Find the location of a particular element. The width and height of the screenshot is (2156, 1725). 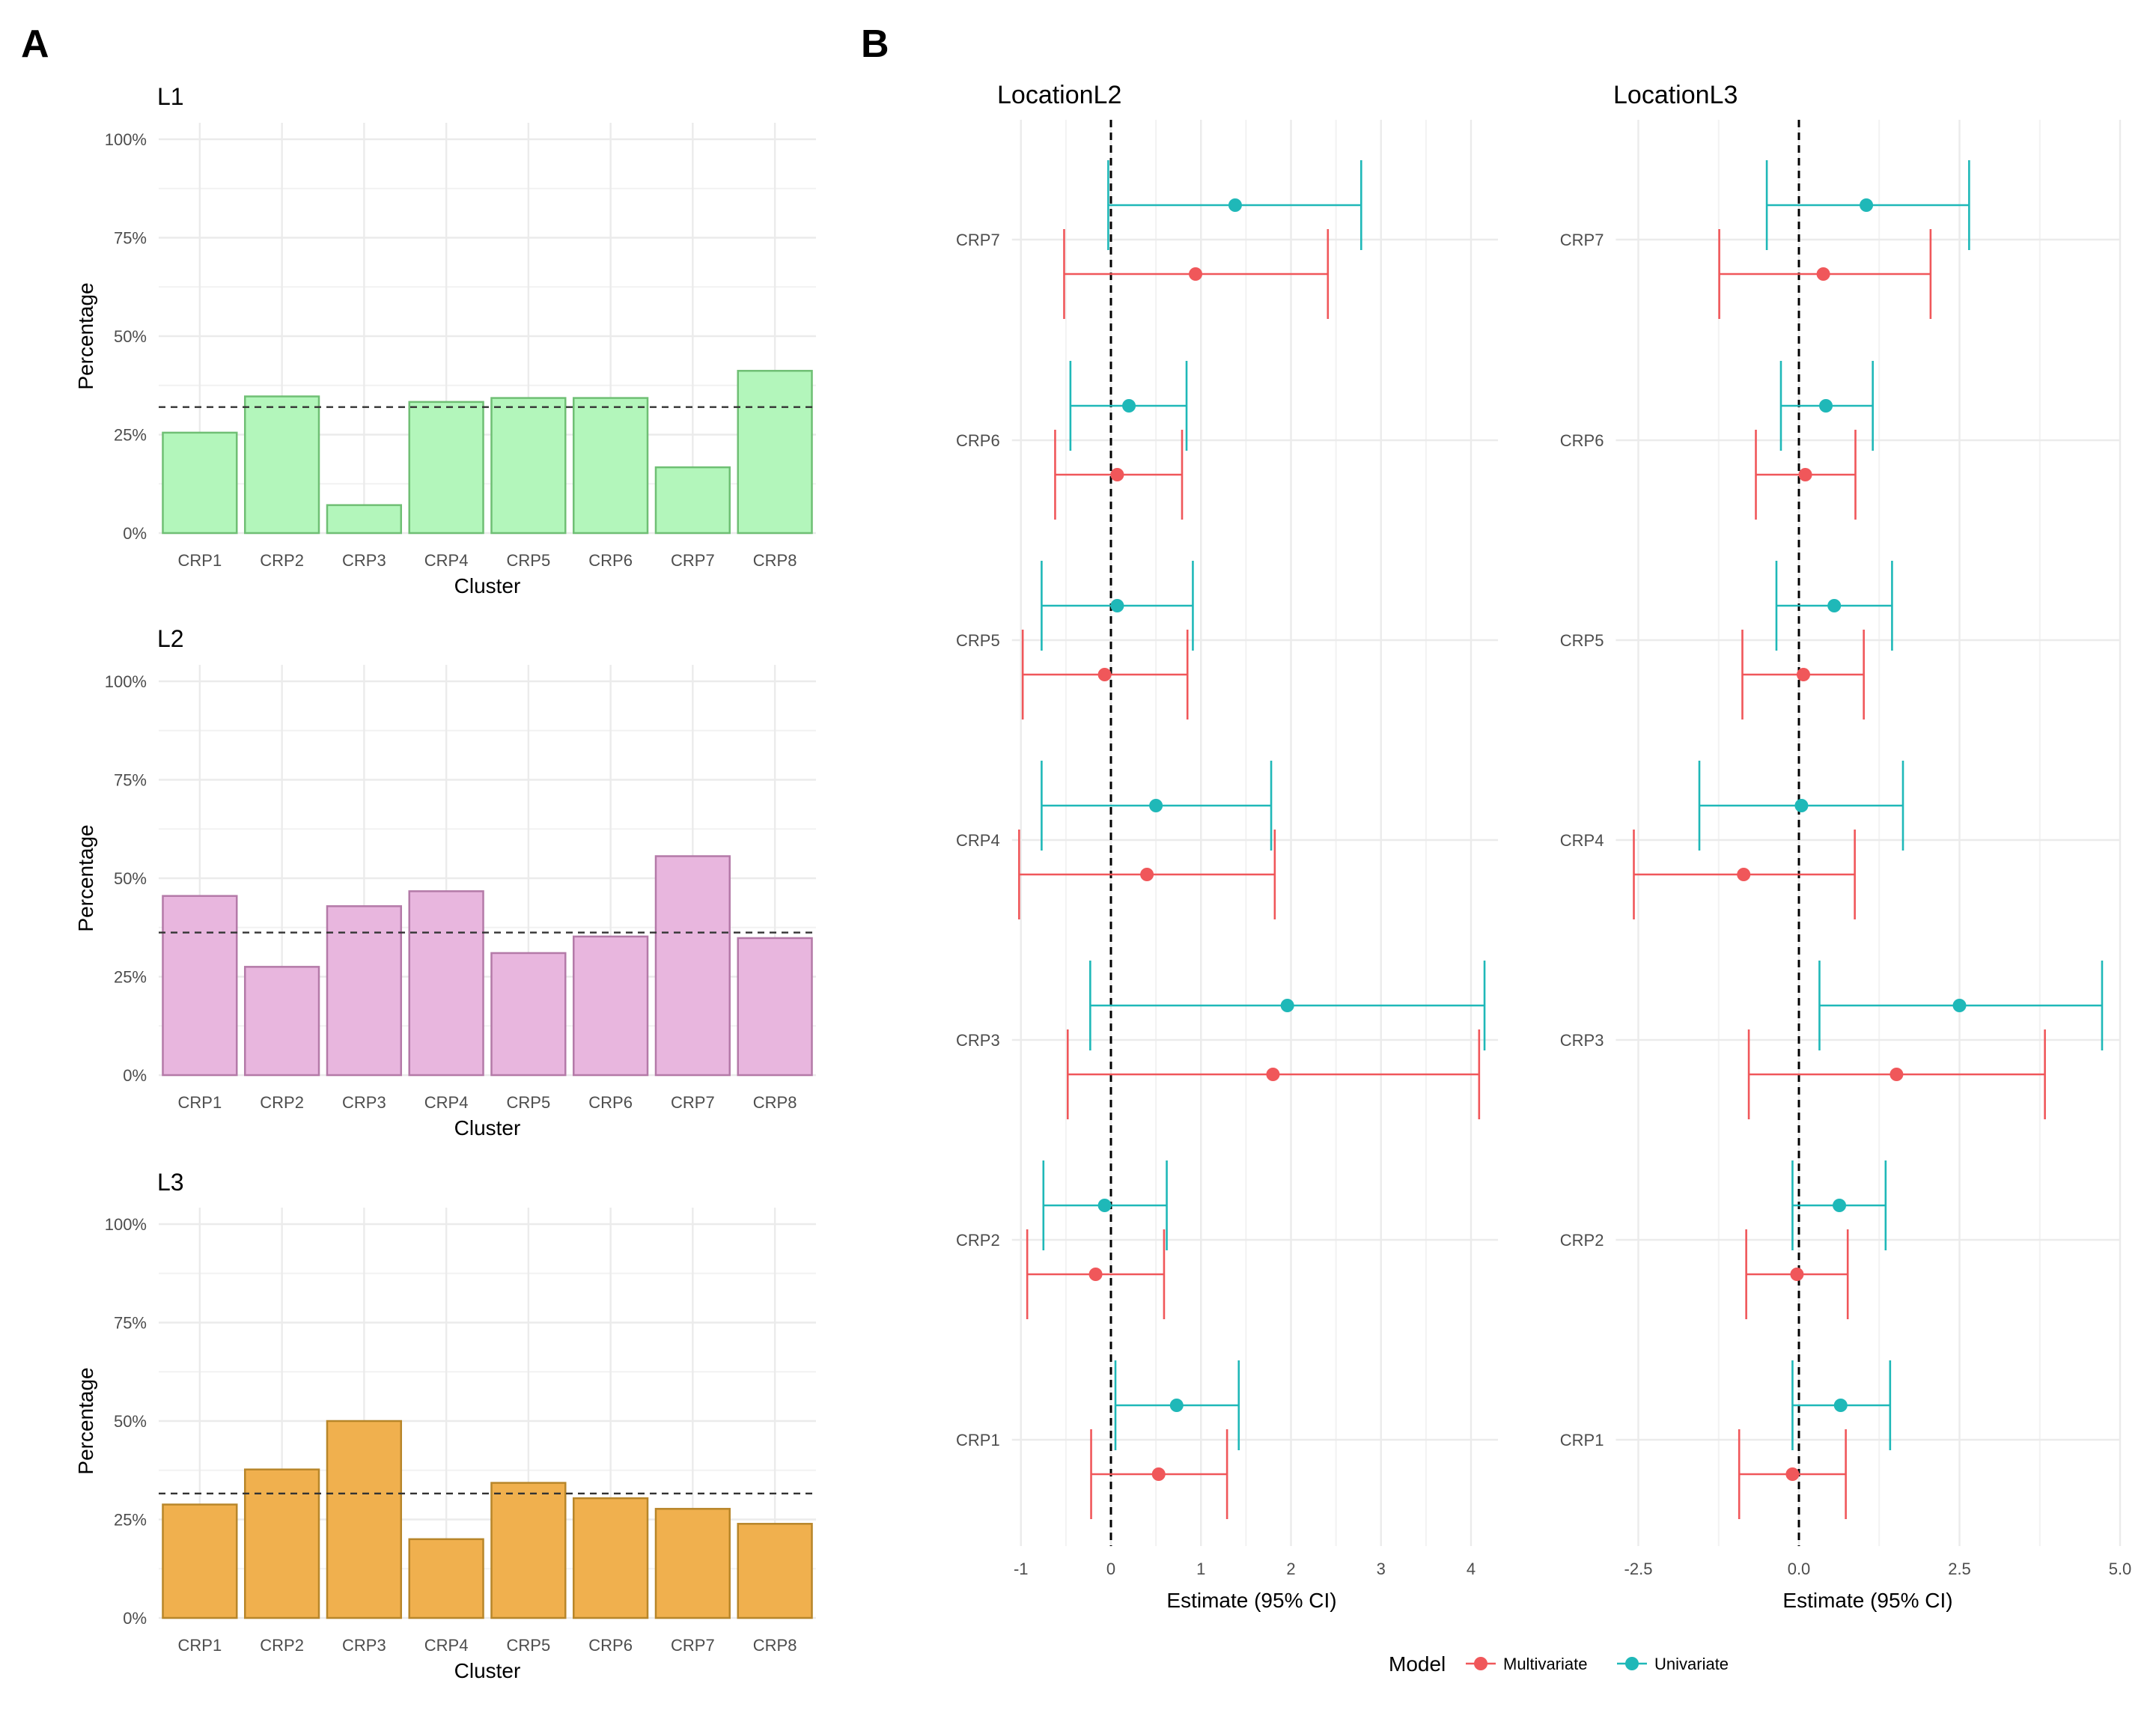

x-tick-label: 3 is located at coordinates (1381, 1569).